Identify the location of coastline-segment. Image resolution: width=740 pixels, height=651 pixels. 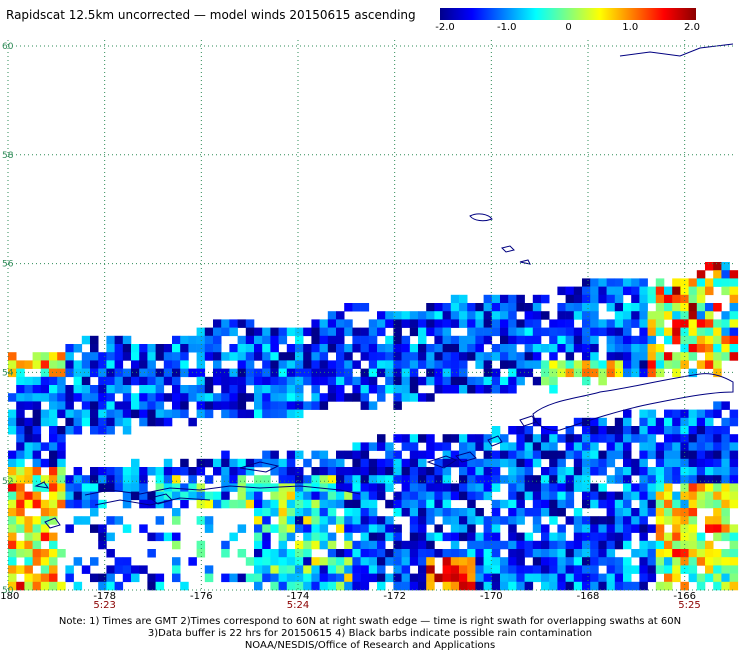
(466, 457).